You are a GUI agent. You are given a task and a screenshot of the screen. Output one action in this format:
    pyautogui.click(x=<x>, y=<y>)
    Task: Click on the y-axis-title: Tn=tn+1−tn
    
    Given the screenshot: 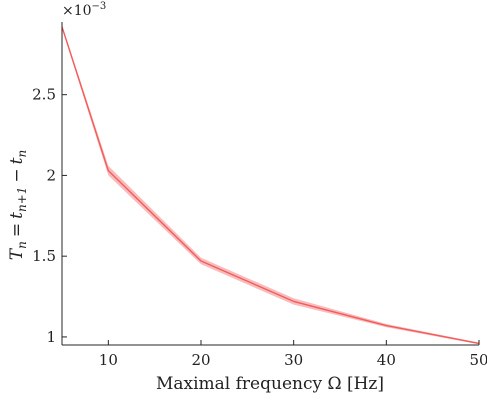 What is the action you would take?
    pyautogui.click(x=18, y=205)
    